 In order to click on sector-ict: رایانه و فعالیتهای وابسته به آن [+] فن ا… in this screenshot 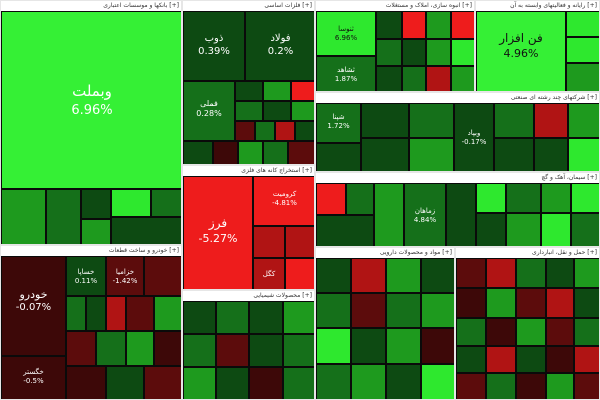, I will do `click(537, 46)`.